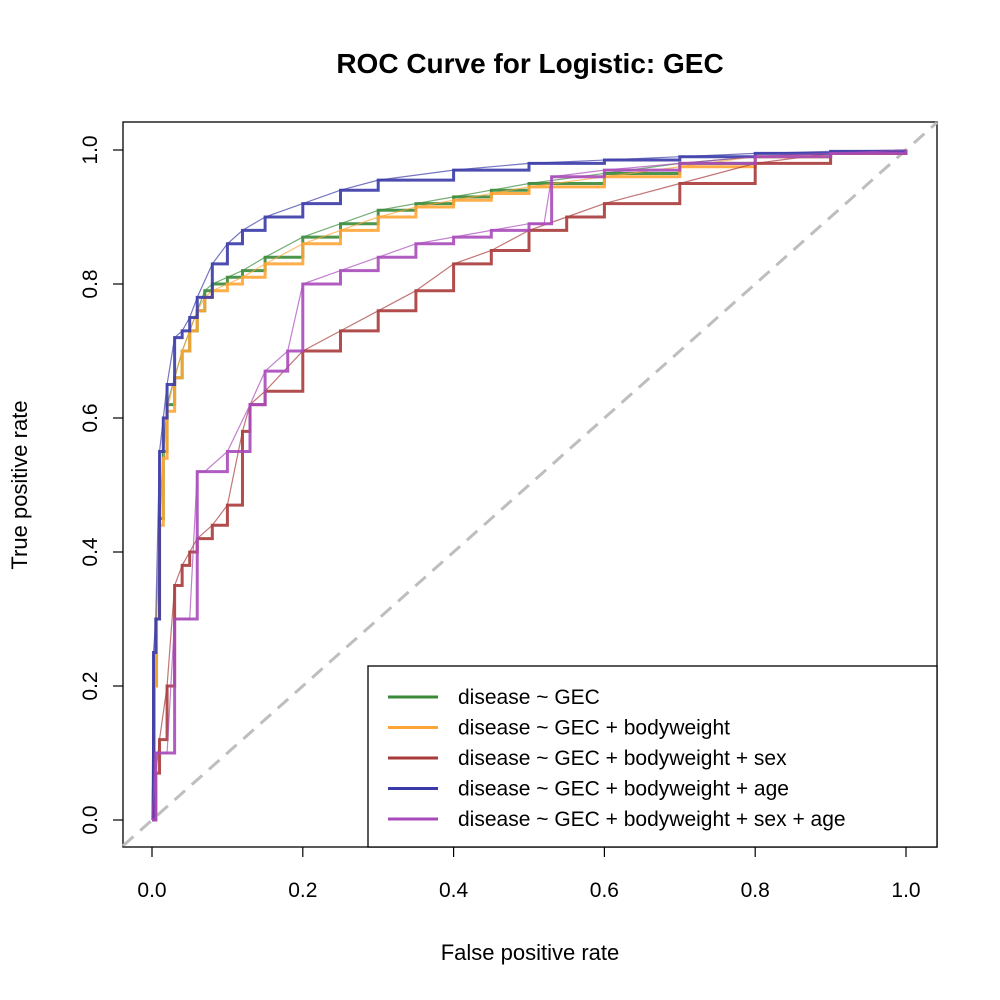 The image size is (1000, 1000). Describe the element at coordinates (90, 552) in the screenshot. I see `y-tick-label: 0.4` at that location.